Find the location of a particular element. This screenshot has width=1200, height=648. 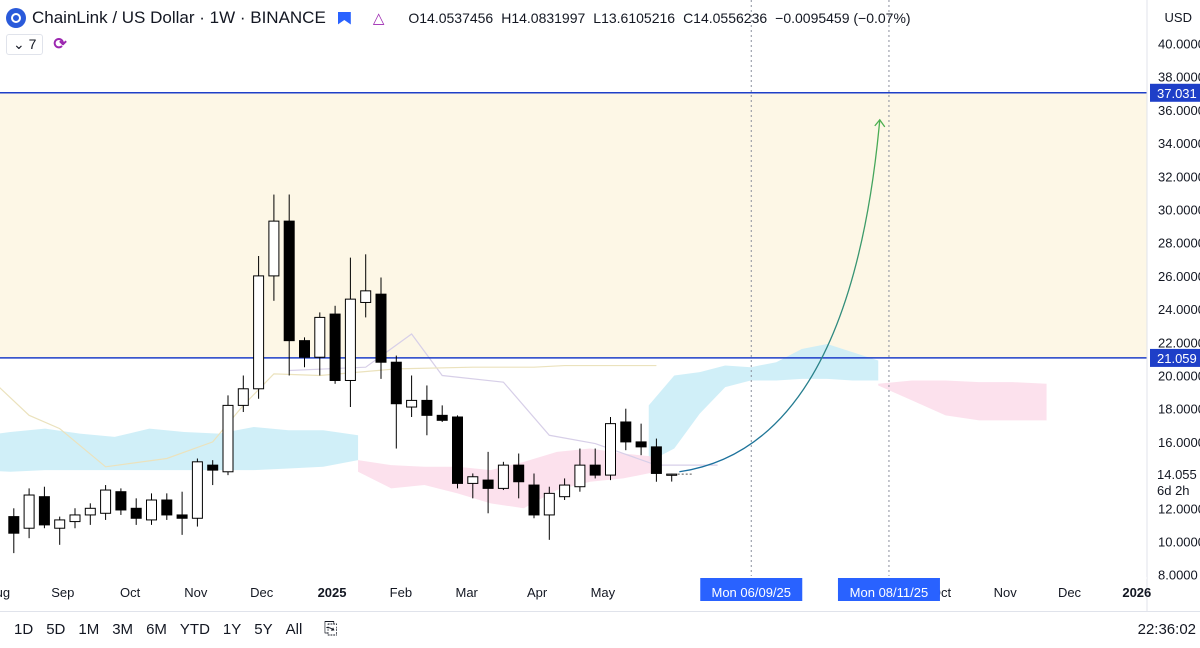

share-icon: △ is located at coordinates (378, 18).